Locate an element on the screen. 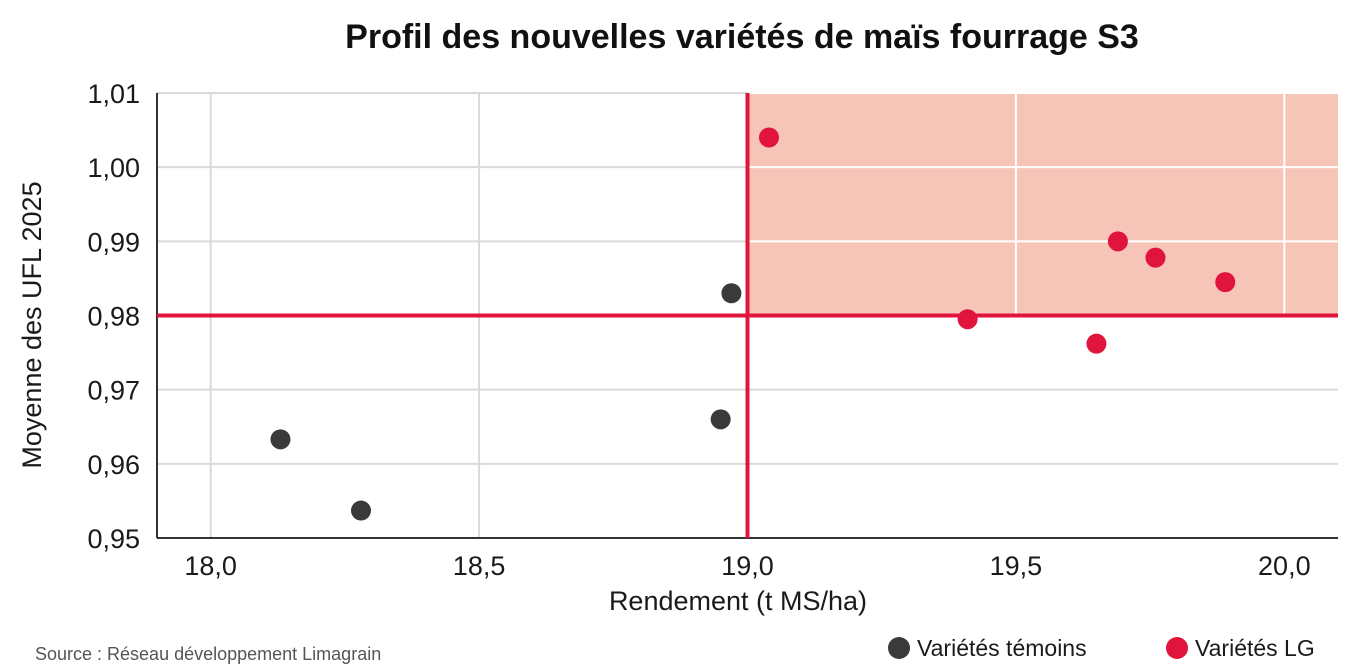  x-tick-label-4: 20,0 is located at coordinates (1284, 566).